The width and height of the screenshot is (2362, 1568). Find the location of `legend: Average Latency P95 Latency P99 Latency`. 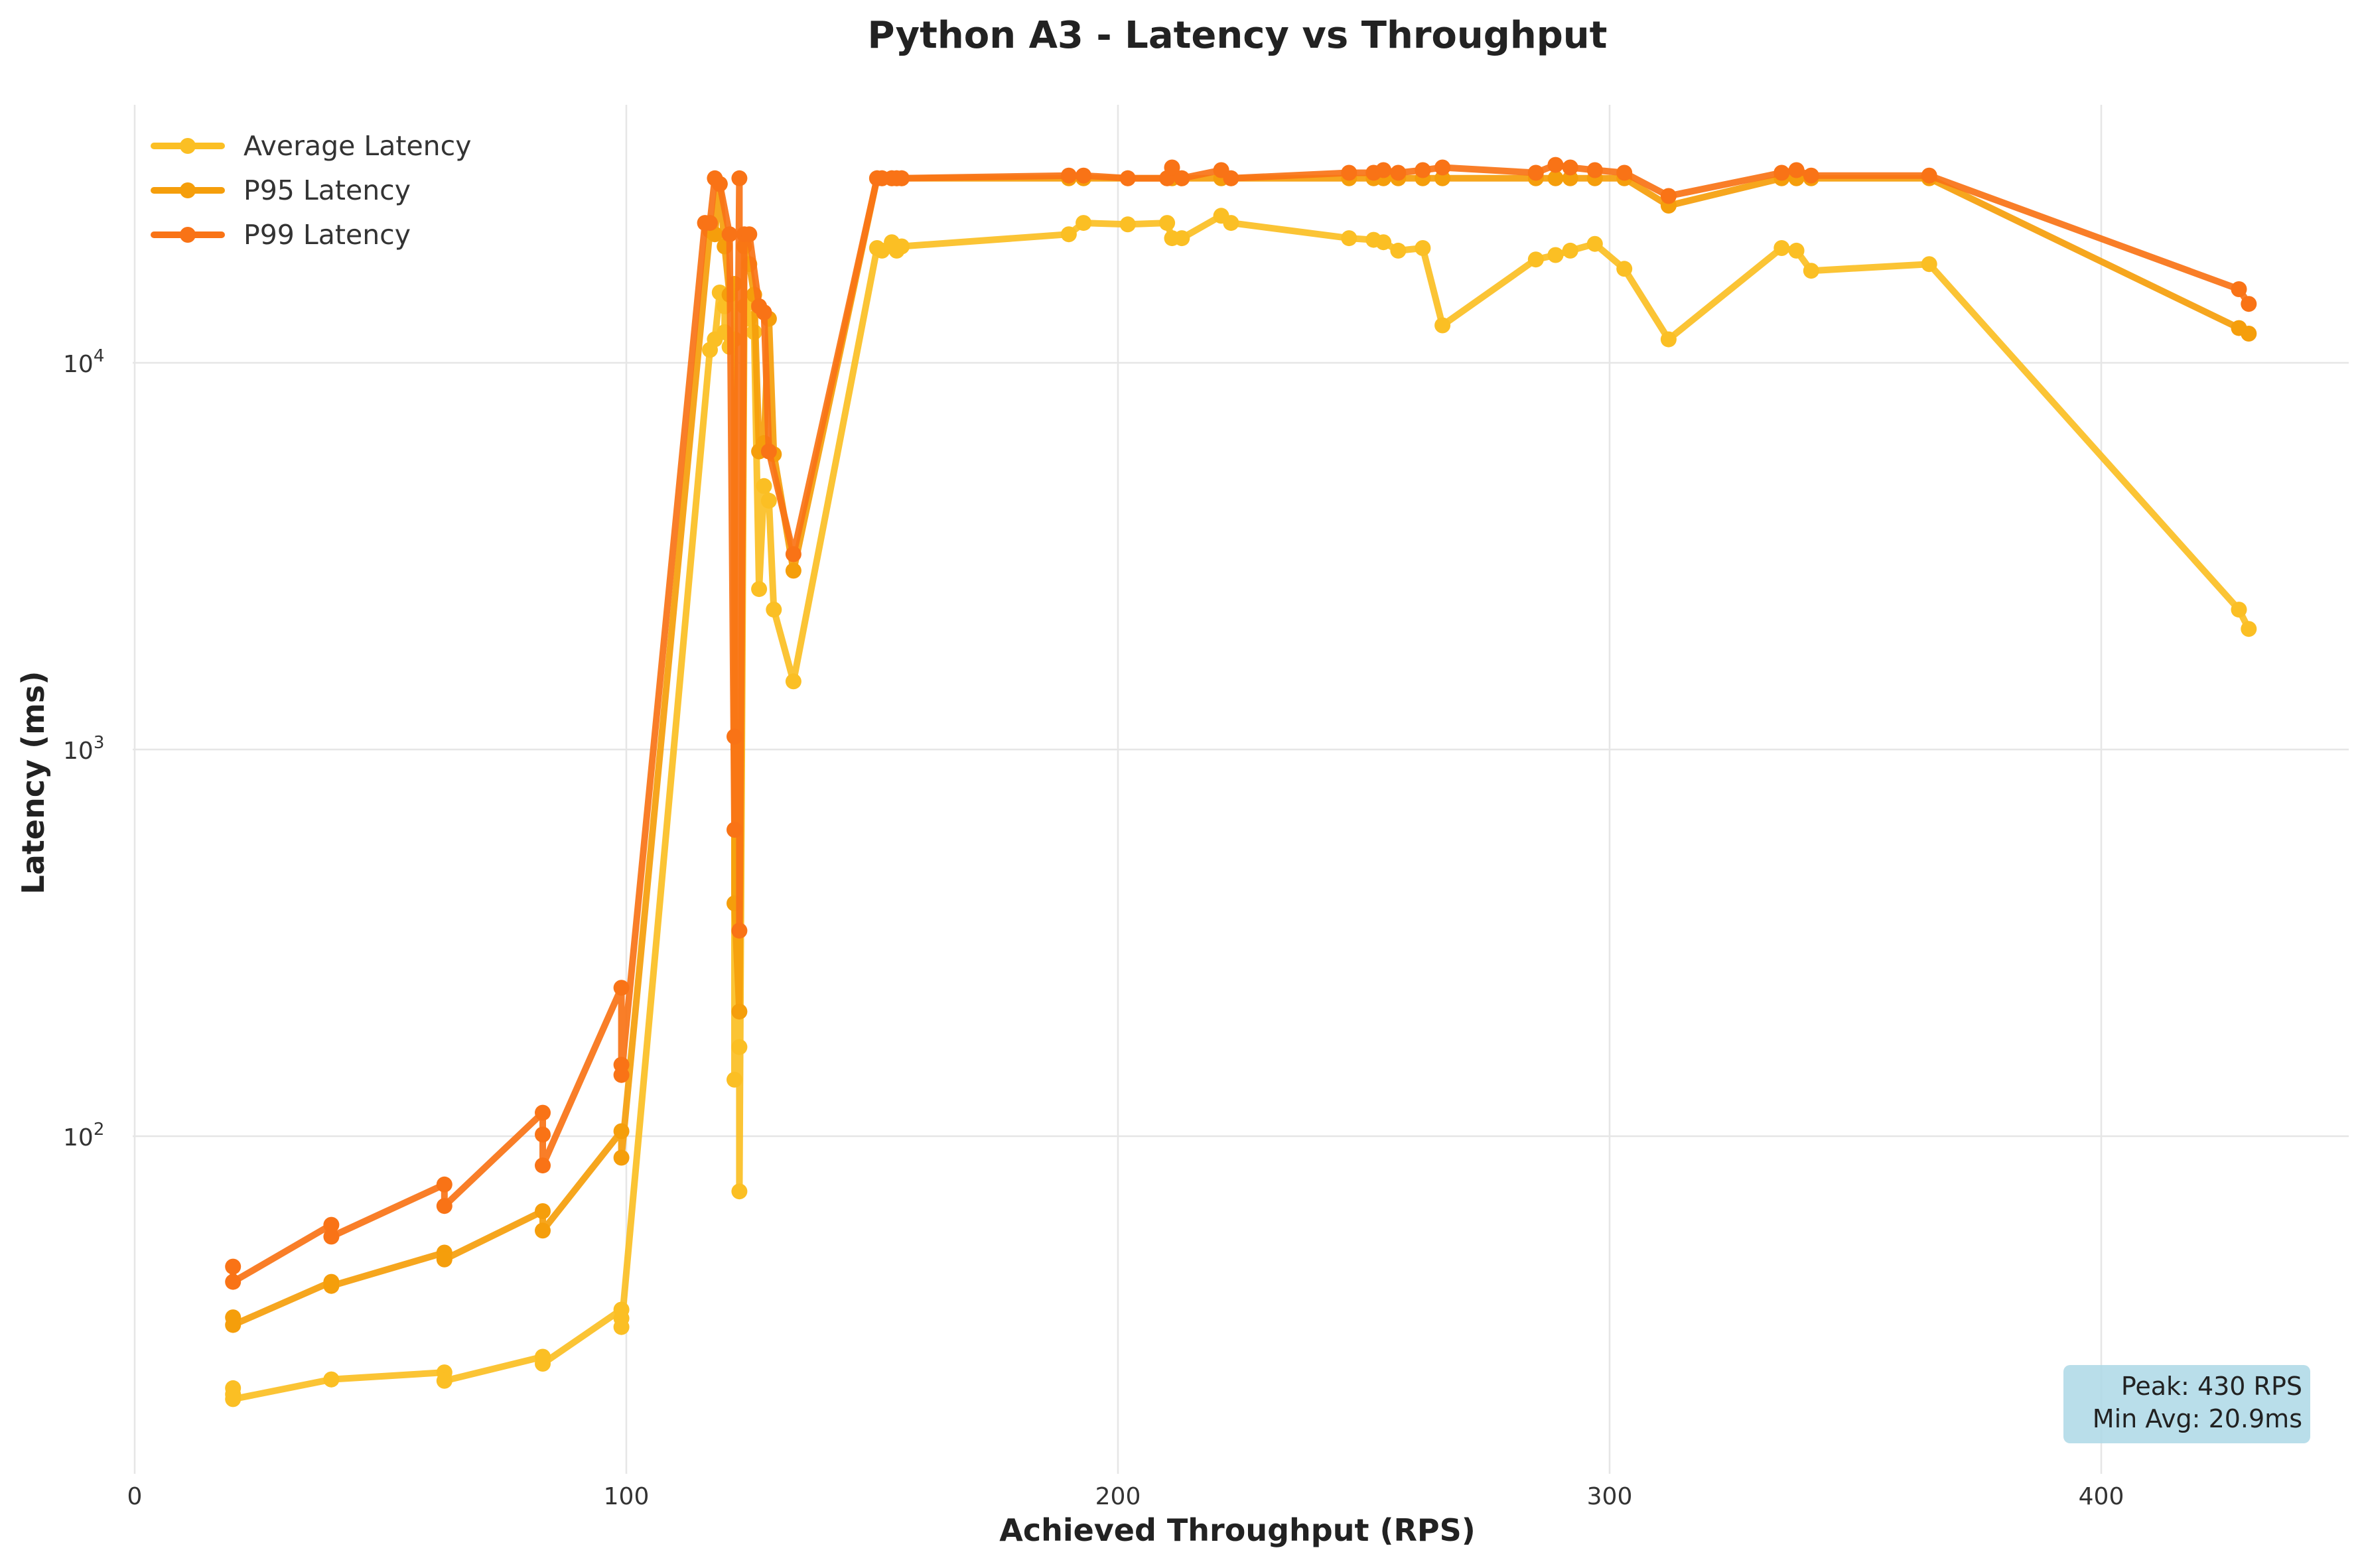

legend: Average Latency P95 Latency P99 Latency is located at coordinates (311, 190).